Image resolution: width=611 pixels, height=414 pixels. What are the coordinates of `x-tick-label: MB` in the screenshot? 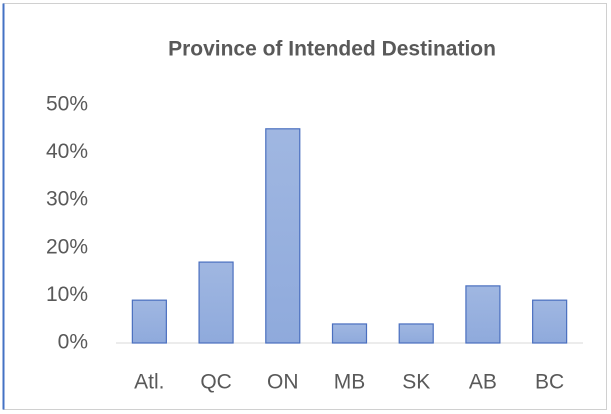 It's located at (350, 382).